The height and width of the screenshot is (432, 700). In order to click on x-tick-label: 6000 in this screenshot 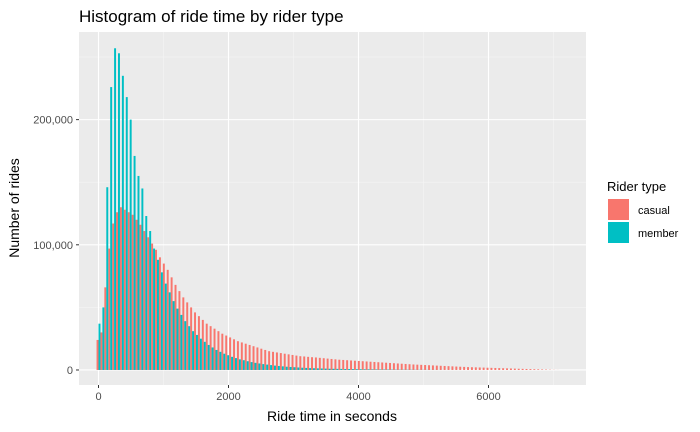, I will do `click(488, 397)`.